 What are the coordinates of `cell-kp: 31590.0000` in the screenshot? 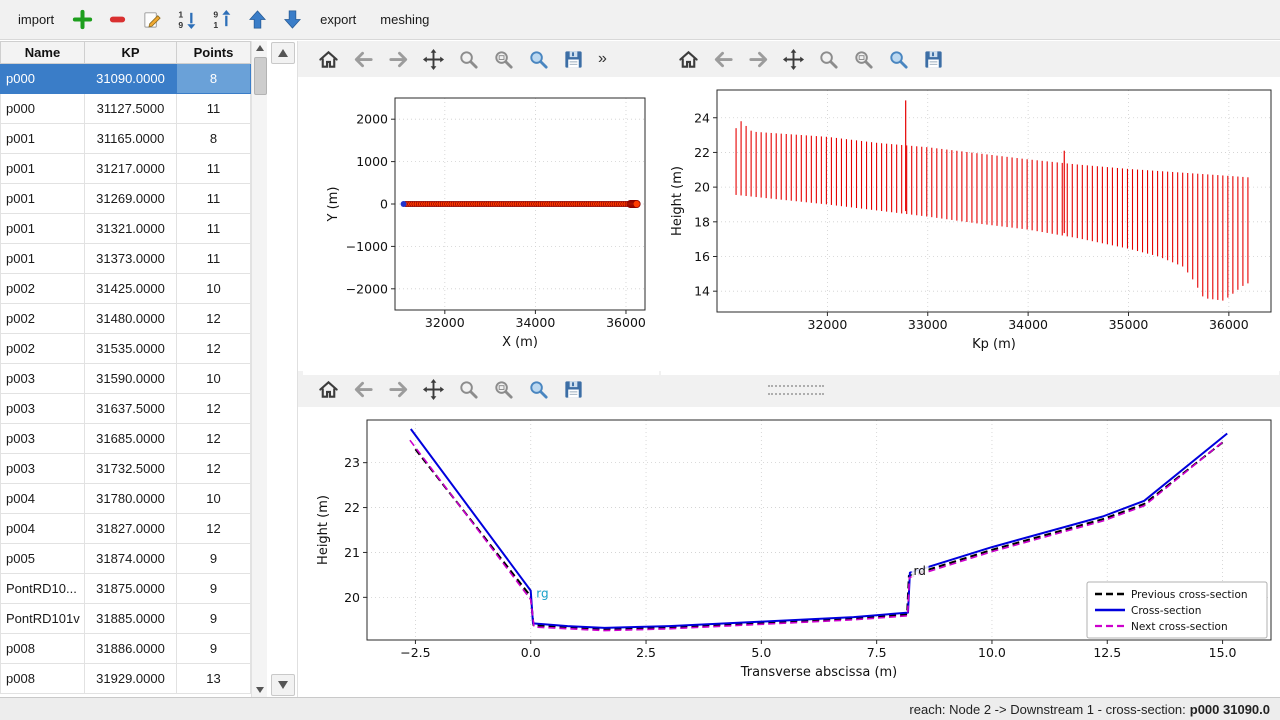 It's located at (130, 378).